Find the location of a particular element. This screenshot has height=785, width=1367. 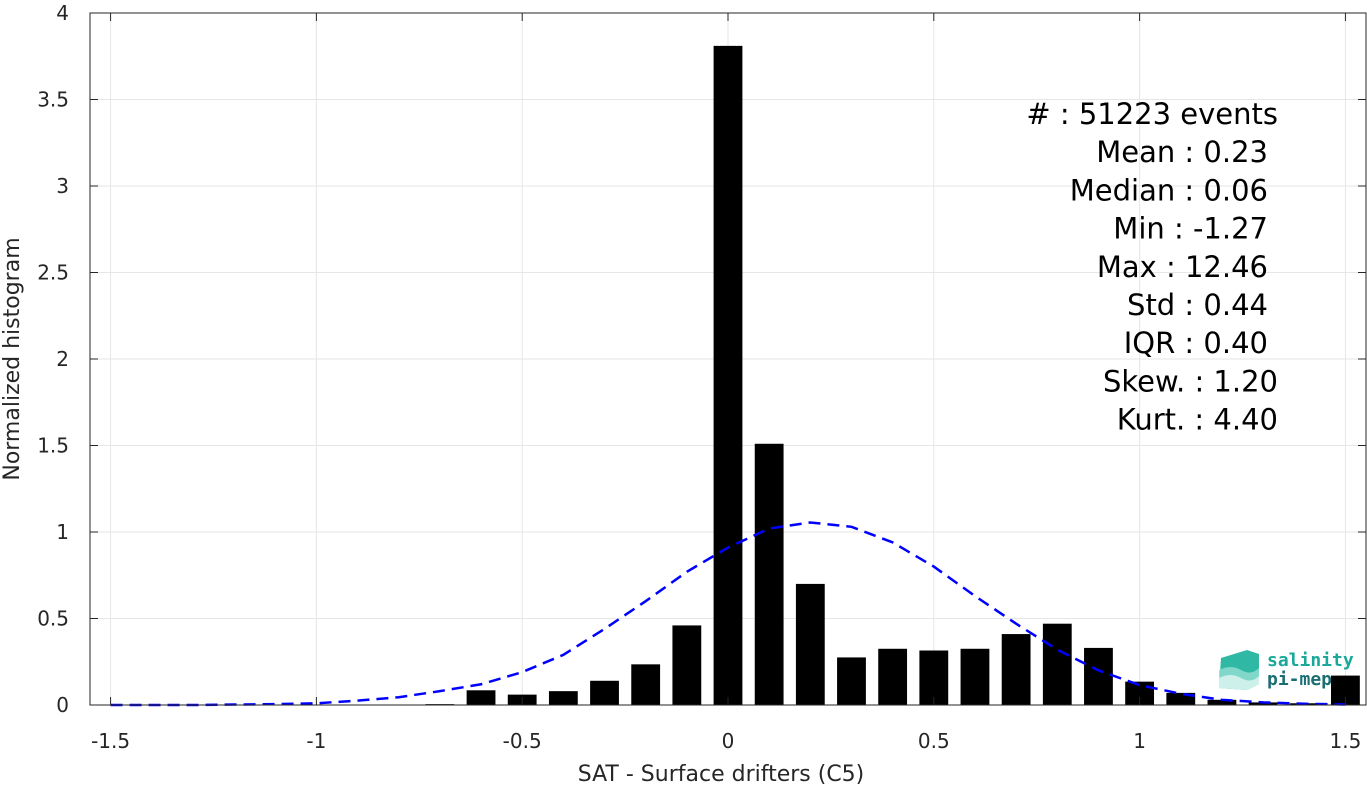

y-tick-label: 0 is located at coordinates (62, 705).